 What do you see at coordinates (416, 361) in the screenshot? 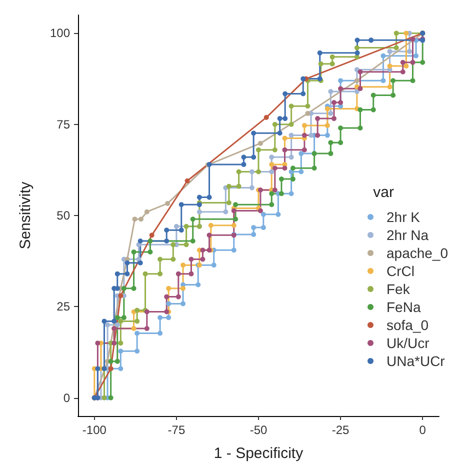
I see `legend-label: UNa*UCr` at bounding box center [416, 361].